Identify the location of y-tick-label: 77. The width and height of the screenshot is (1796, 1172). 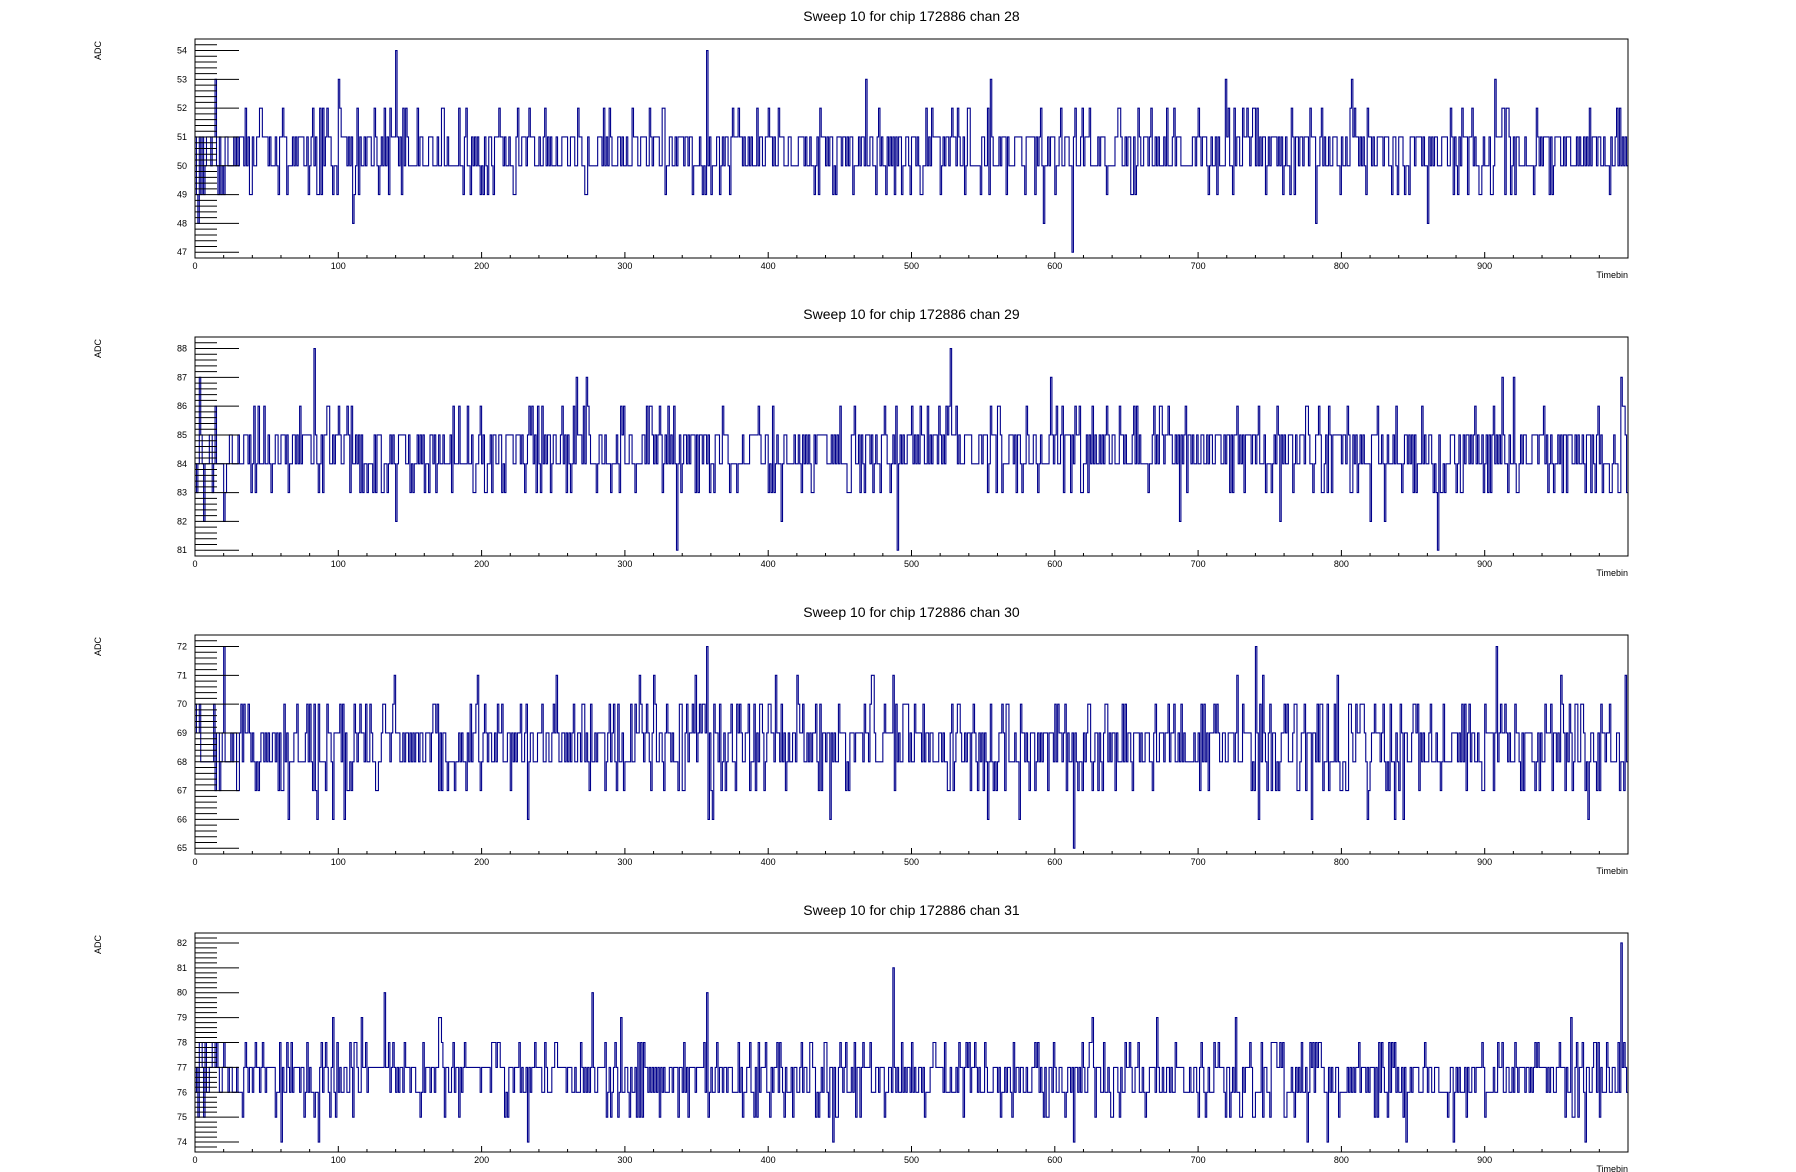
(182, 1067).